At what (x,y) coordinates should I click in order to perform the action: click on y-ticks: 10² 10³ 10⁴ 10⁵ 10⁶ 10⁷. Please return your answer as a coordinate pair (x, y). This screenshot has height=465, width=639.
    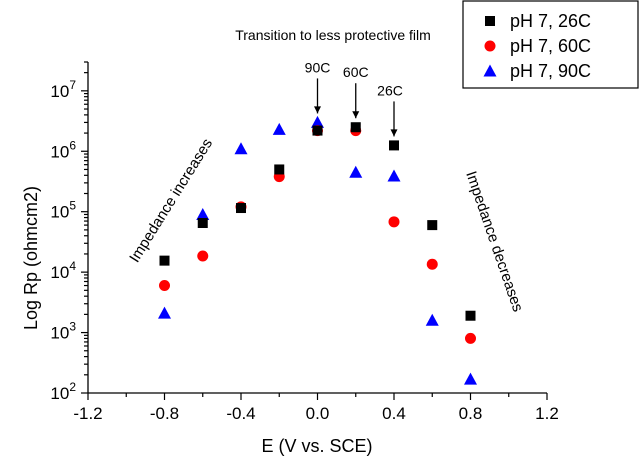
    Looking at the image, I should click on (69, 232).